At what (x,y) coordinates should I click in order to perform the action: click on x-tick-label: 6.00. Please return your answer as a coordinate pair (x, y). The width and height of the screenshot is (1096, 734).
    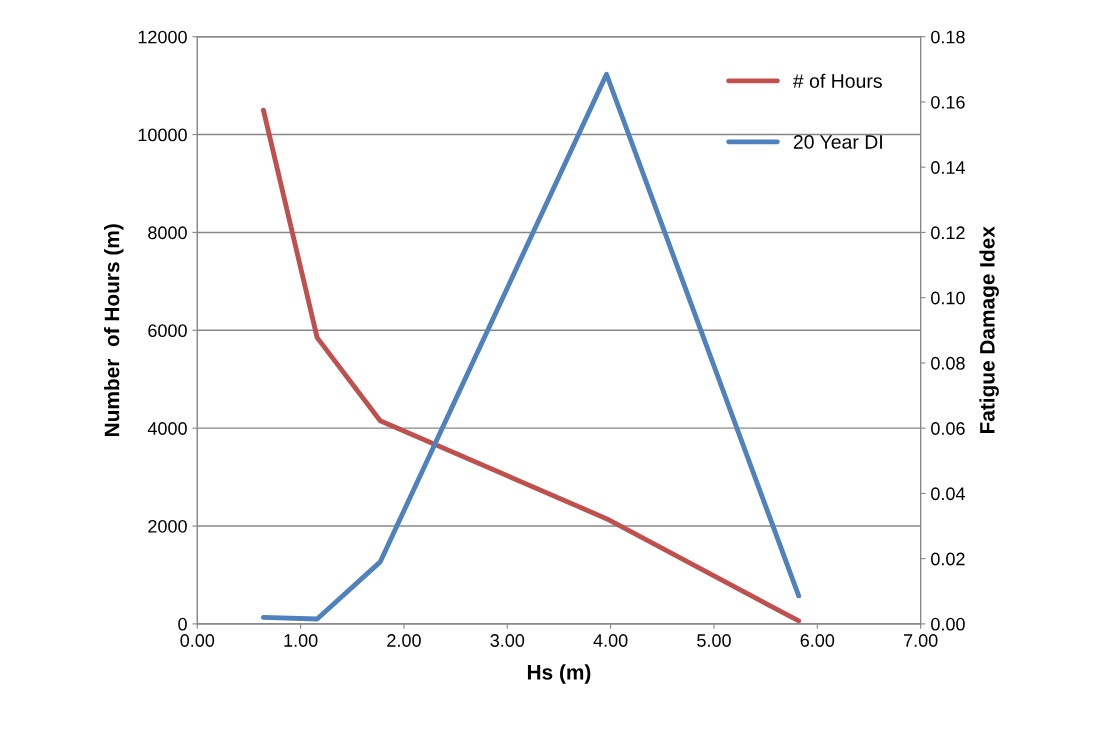
    Looking at the image, I should click on (817, 640).